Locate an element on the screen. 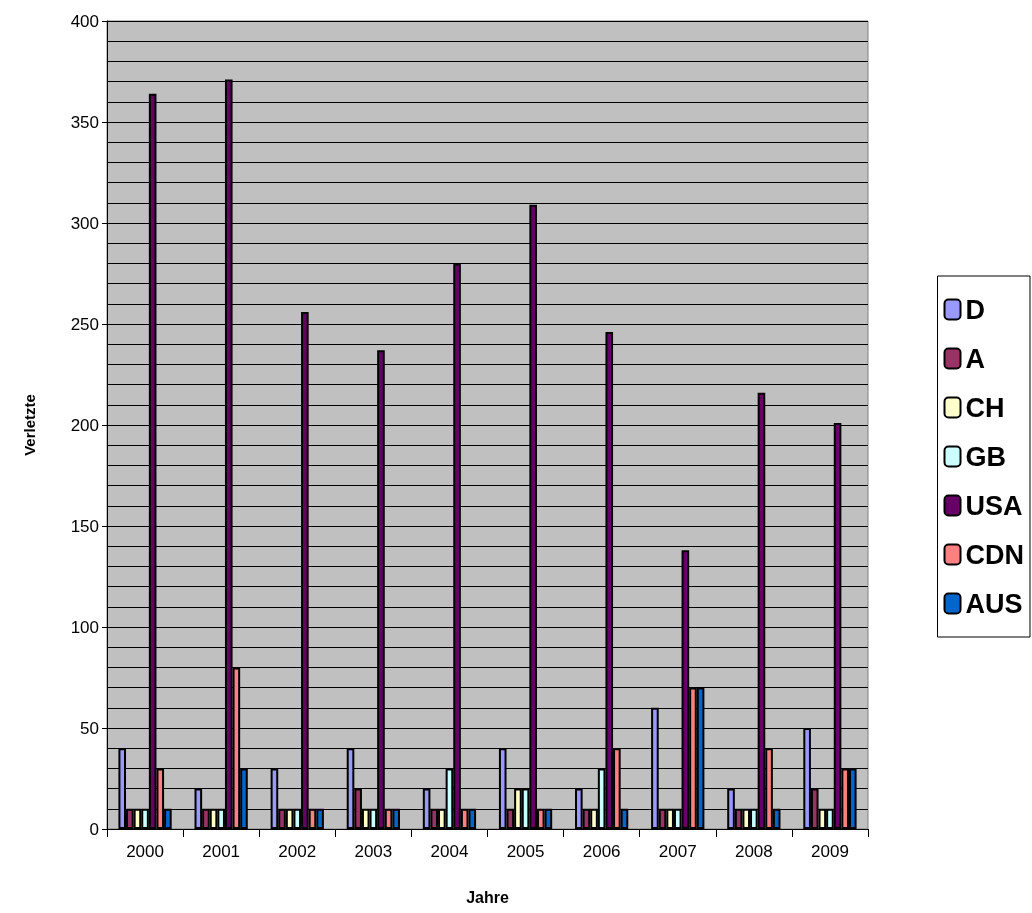  x-tick-label: 2001 is located at coordinates (221, 851).